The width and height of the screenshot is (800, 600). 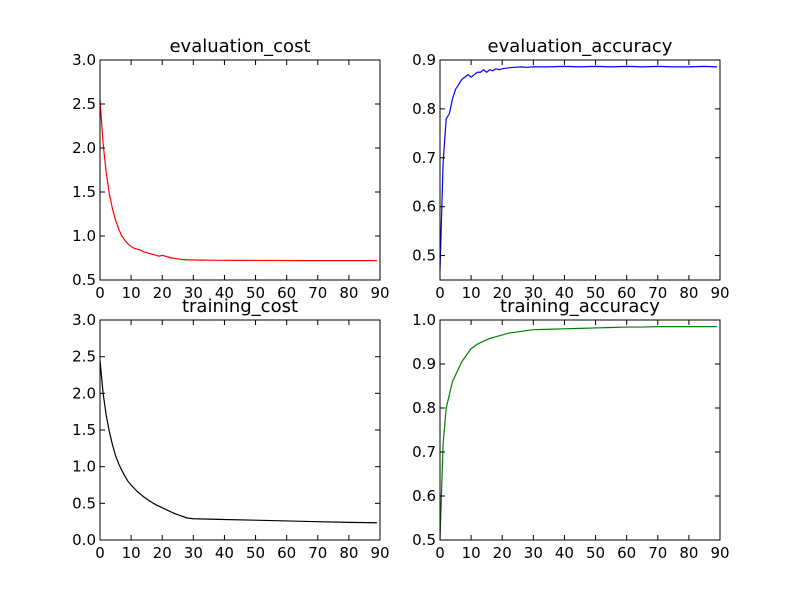 I want to click on evaluation-accuracy-ytick-label: 0.7, so click(x=424, y=158).